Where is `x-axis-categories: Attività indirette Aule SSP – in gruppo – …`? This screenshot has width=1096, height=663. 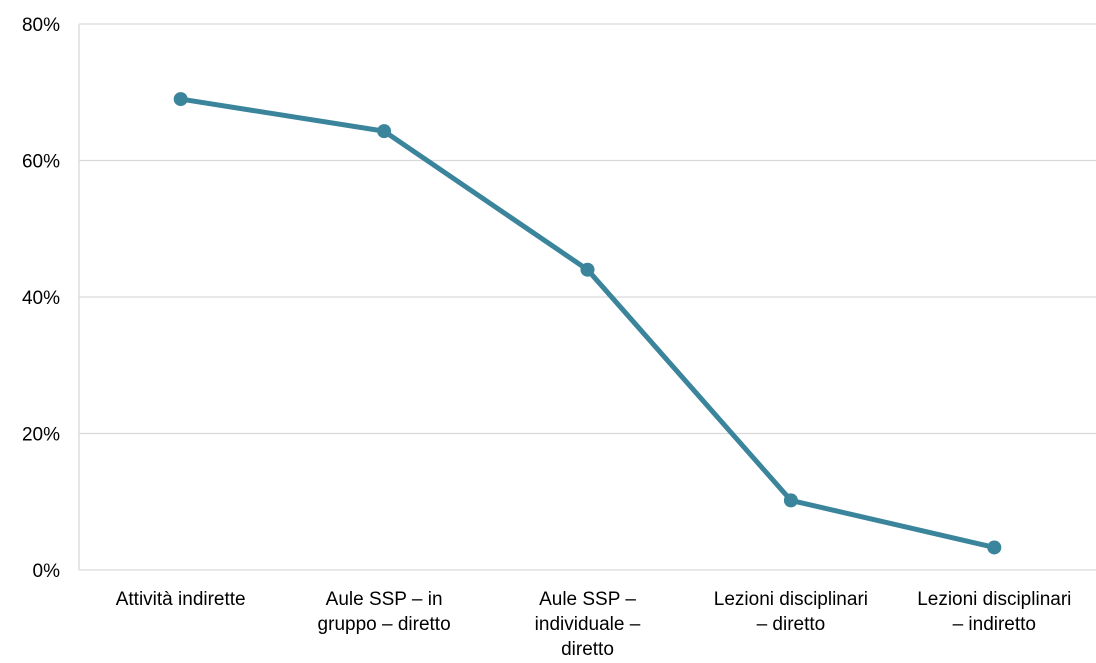
x-axis-categories: Attività indirette Aule SSP – in gruppo – … is located at coordinates (594, 624).